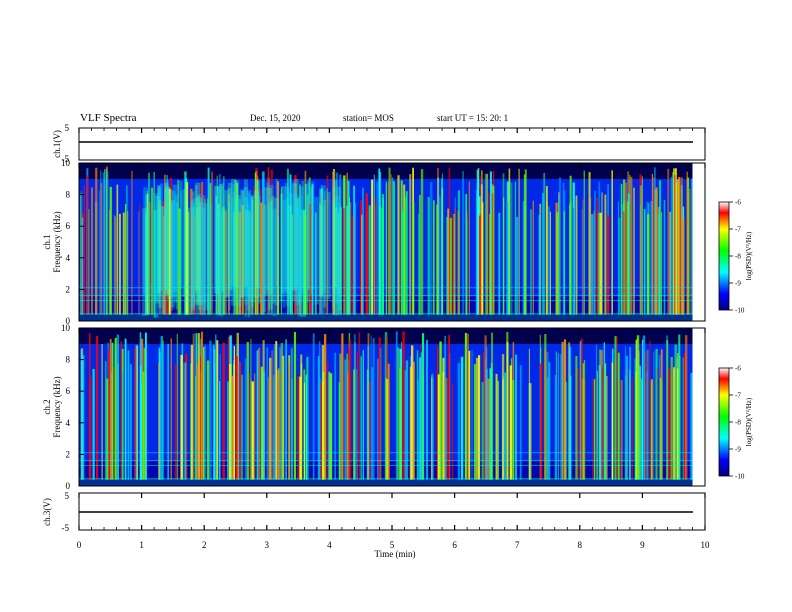  Describe the element at coordinates (724, 422) in the screenshot. I see `ch2-colorbar-gradient` at that location.